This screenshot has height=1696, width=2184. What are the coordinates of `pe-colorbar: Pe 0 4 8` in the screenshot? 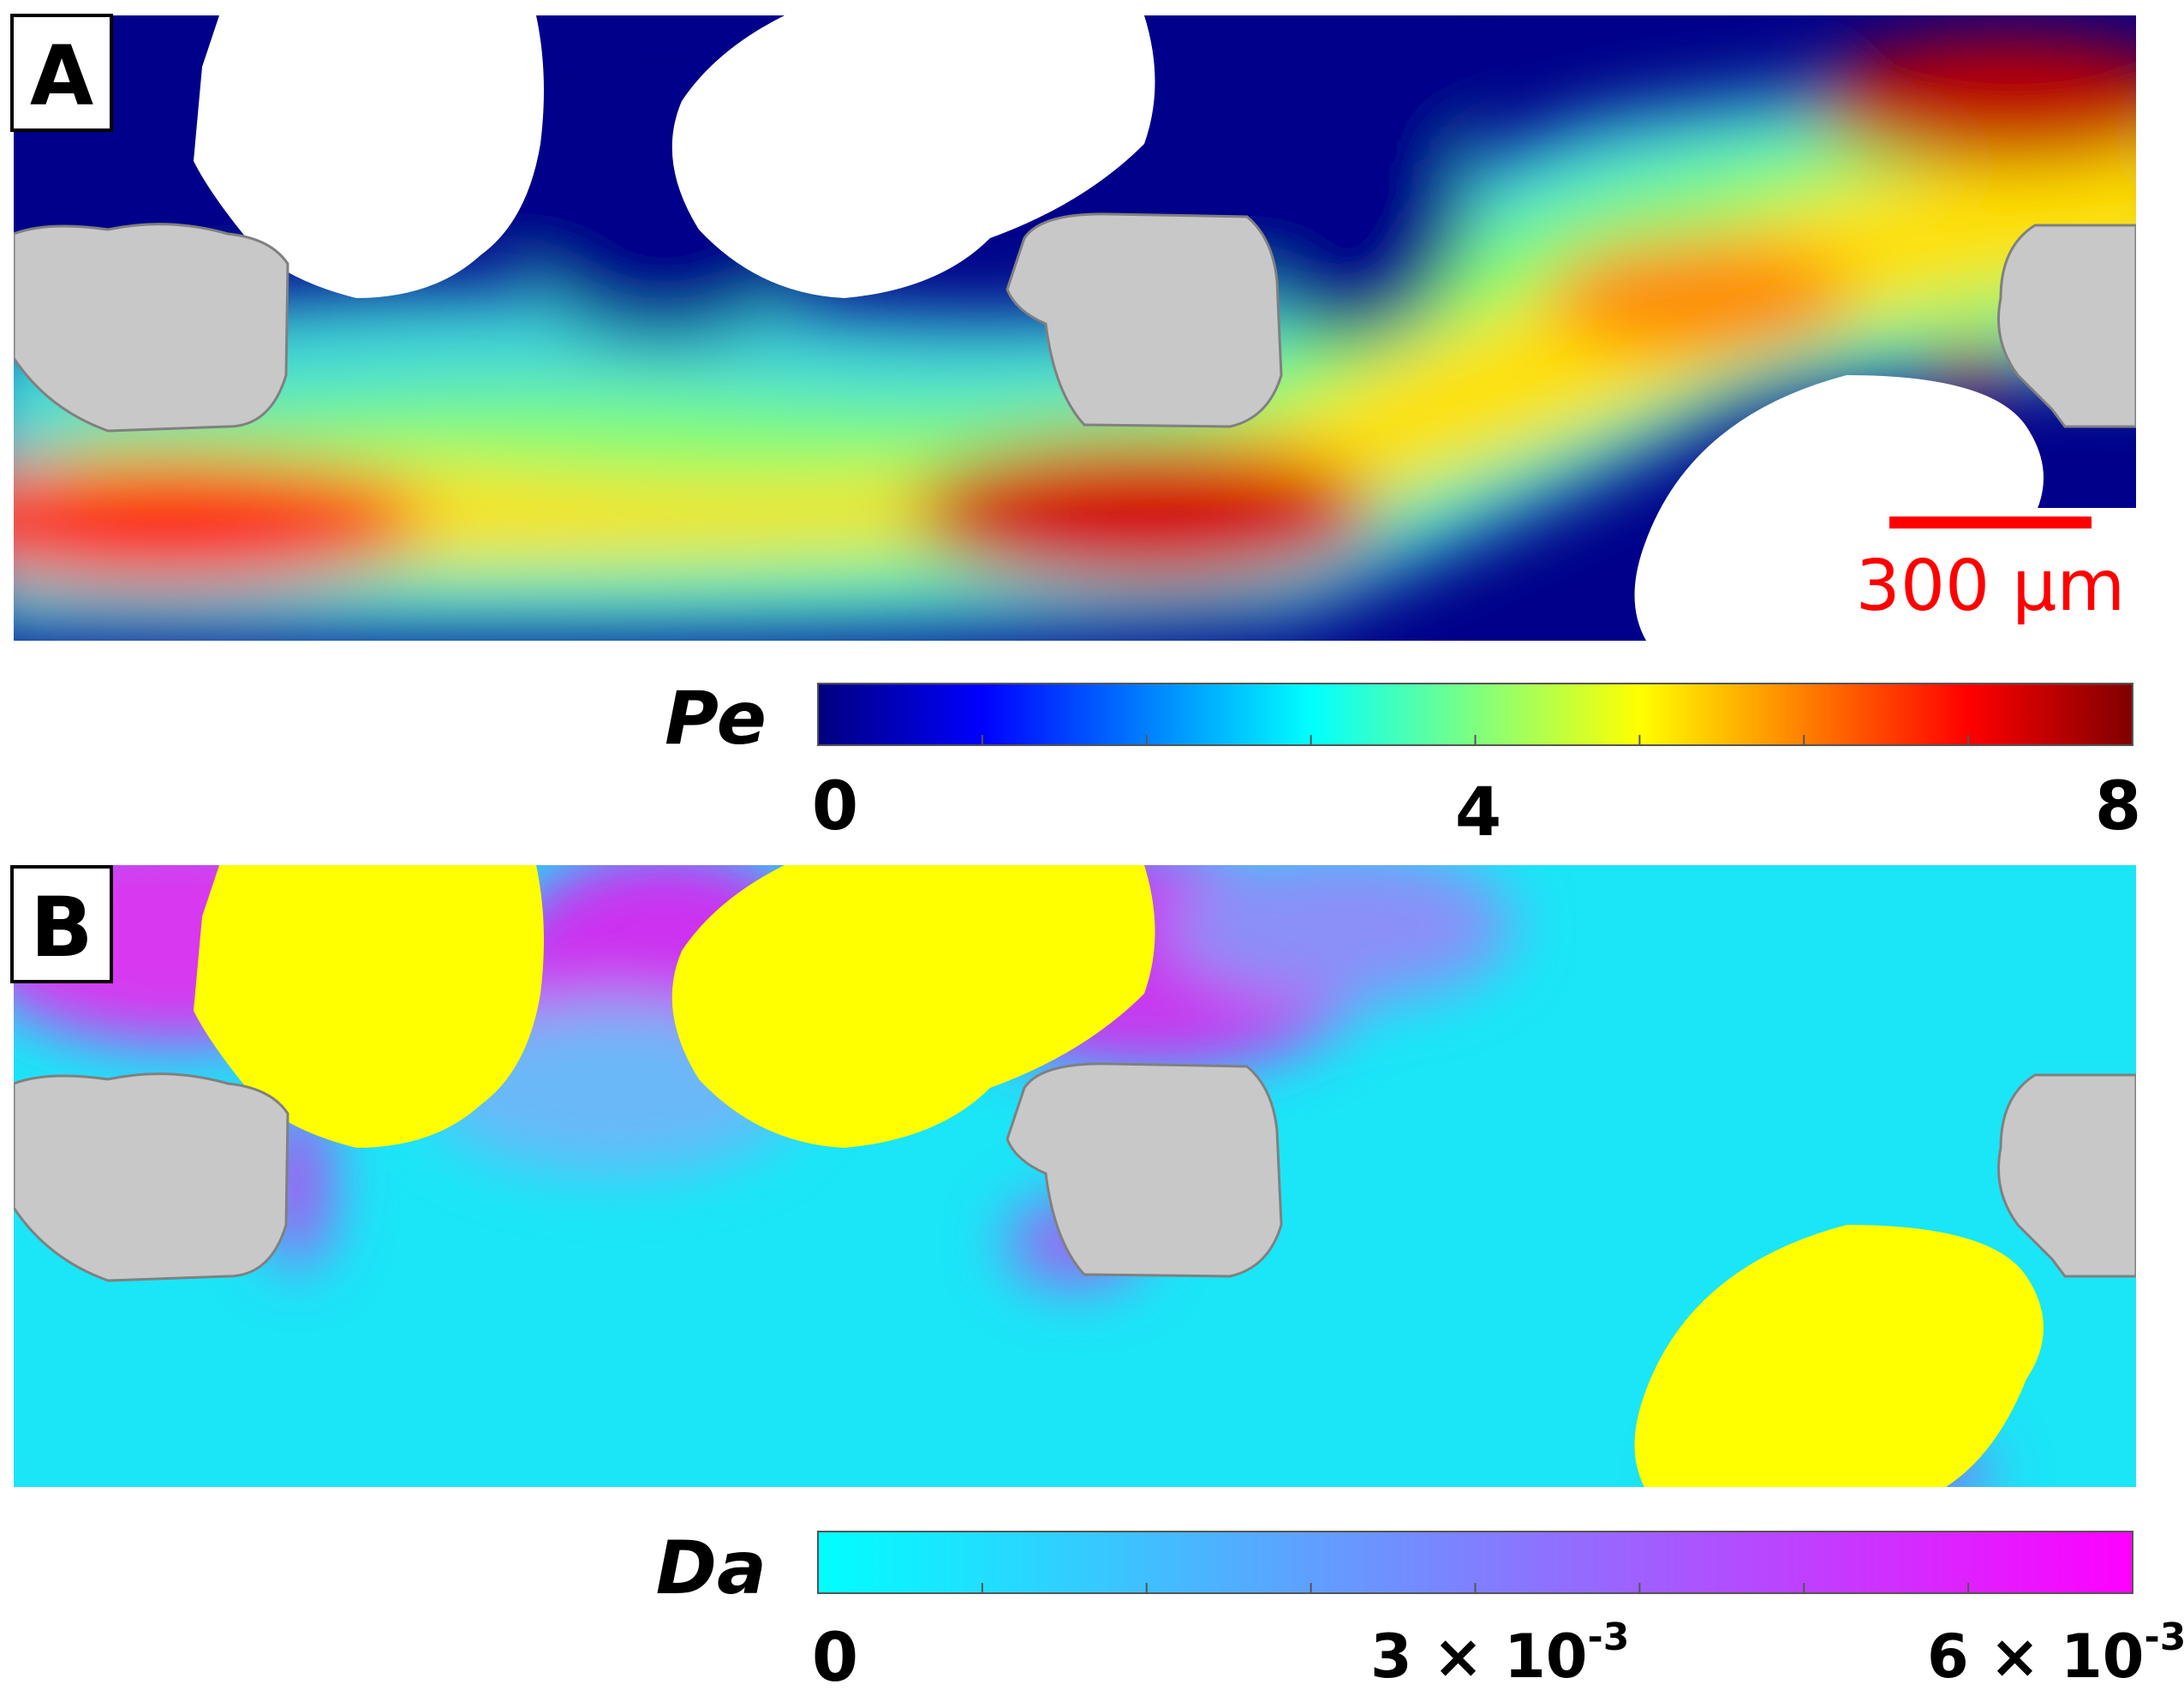 It's located at (1403, 763).